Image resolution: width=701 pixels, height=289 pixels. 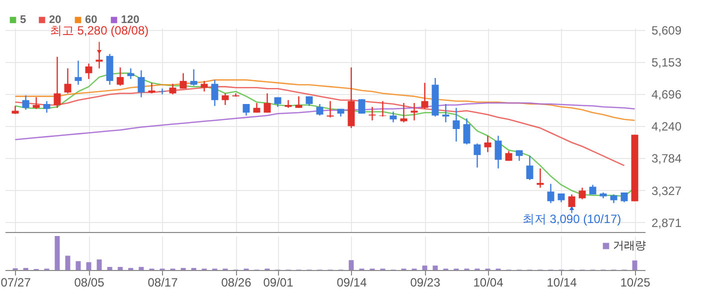 What do you see at coordinates (91, 20) in the screenshot?
I see `legend-label: 60` at bounding box center [91, 20].